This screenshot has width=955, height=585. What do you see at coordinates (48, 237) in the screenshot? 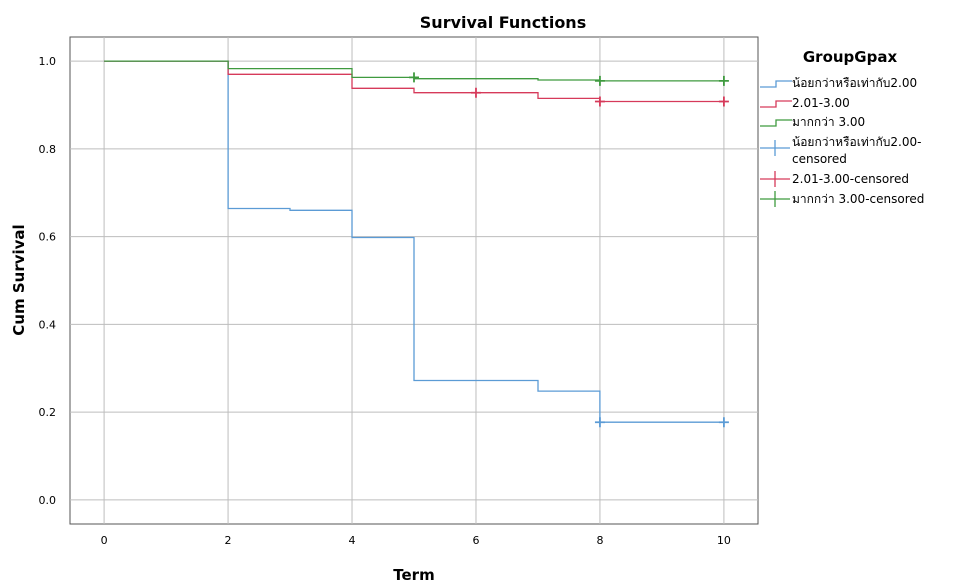
I see `y-tick-label: 0.6` at bounding box center [48, 237].